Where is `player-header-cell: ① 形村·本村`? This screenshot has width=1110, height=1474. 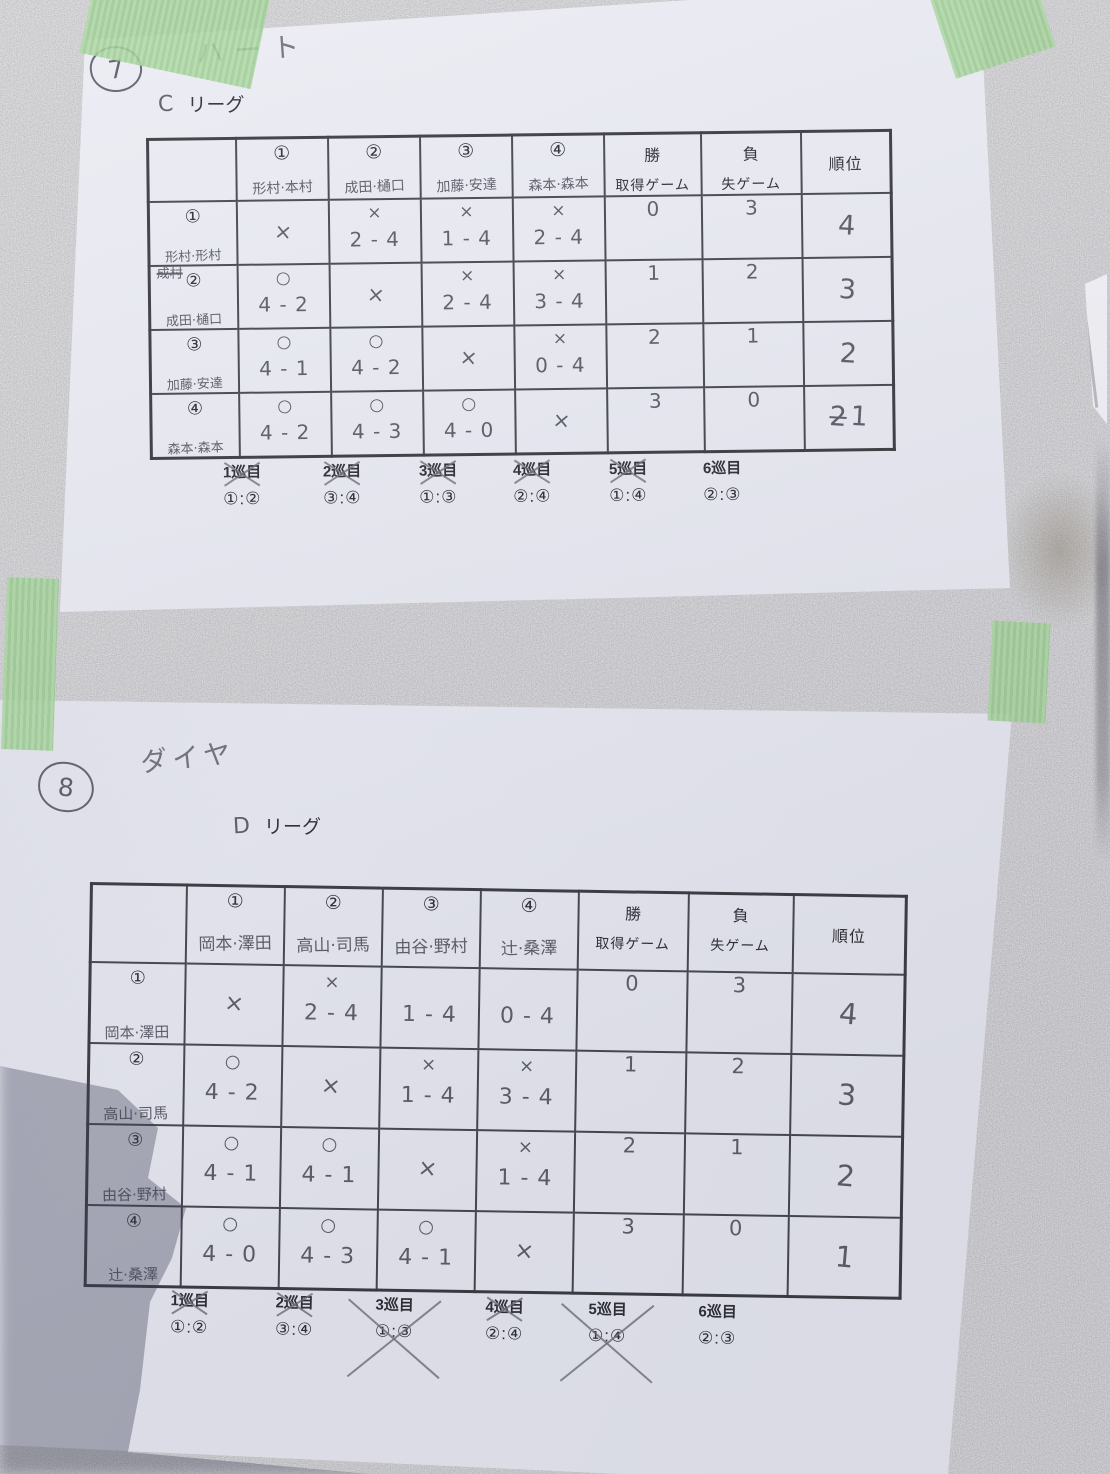
player-header-cell: ① 形村·本村 is located at coordinates (282, 169).